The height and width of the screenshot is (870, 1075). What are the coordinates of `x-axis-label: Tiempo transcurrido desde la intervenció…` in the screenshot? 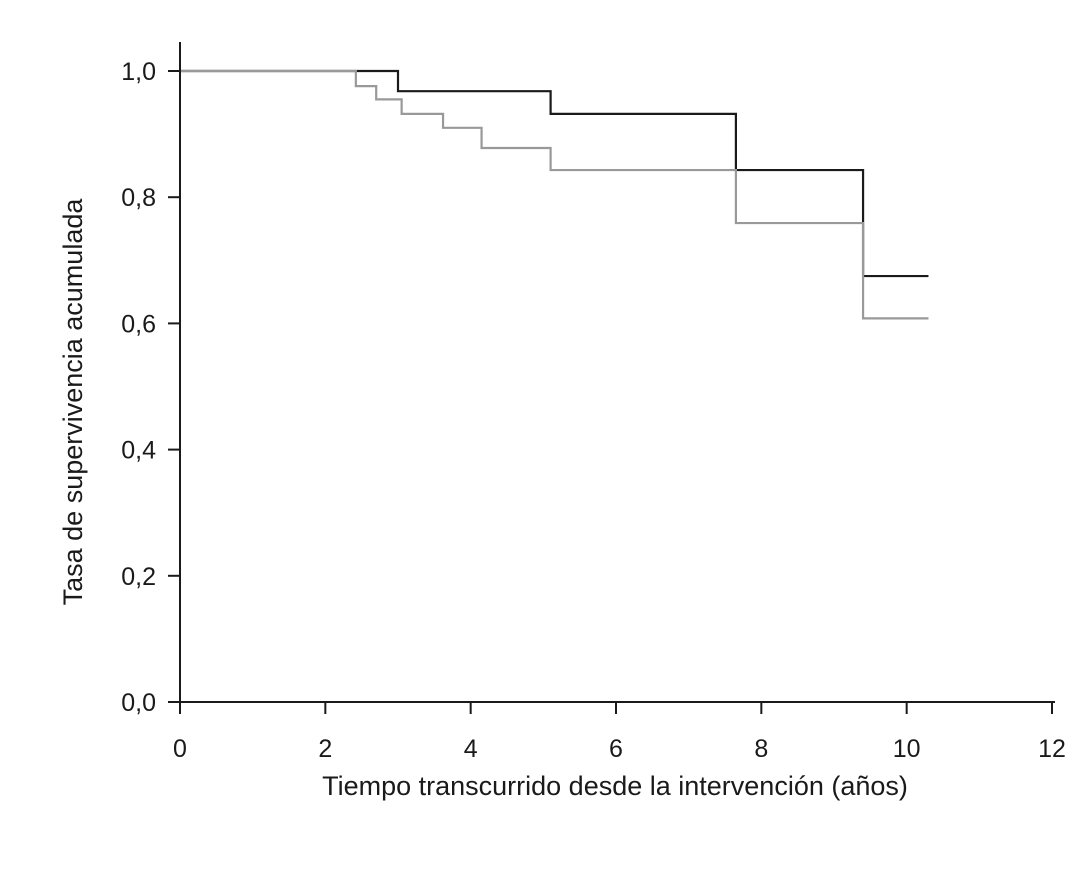 It's located at (615, 786).